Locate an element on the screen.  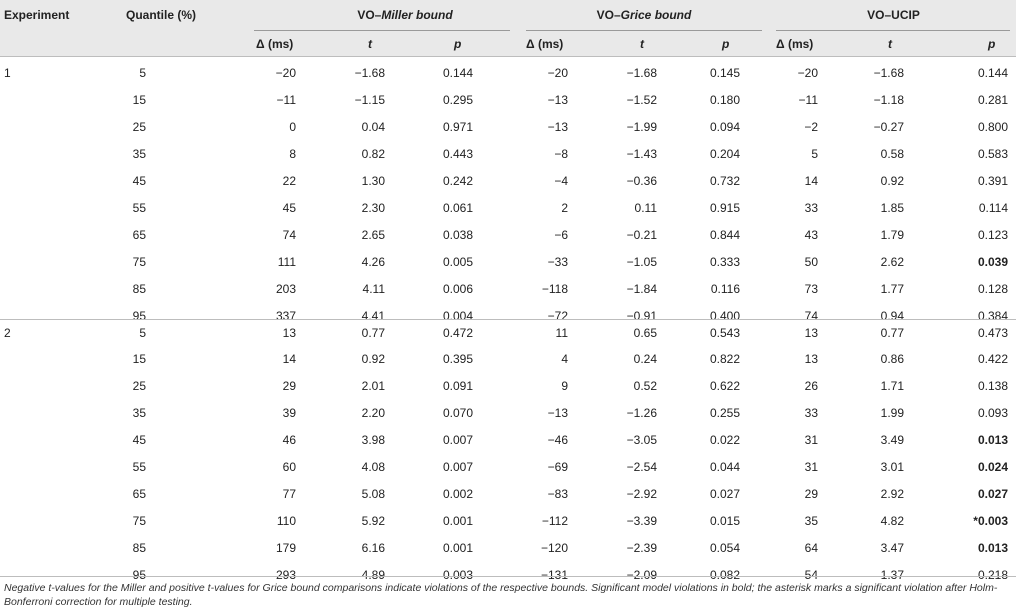
table-row: 65 77 5.08 0.002 −83 −2.92 0.027 29 2.92 0.027 is located at coordinates (508, 494).